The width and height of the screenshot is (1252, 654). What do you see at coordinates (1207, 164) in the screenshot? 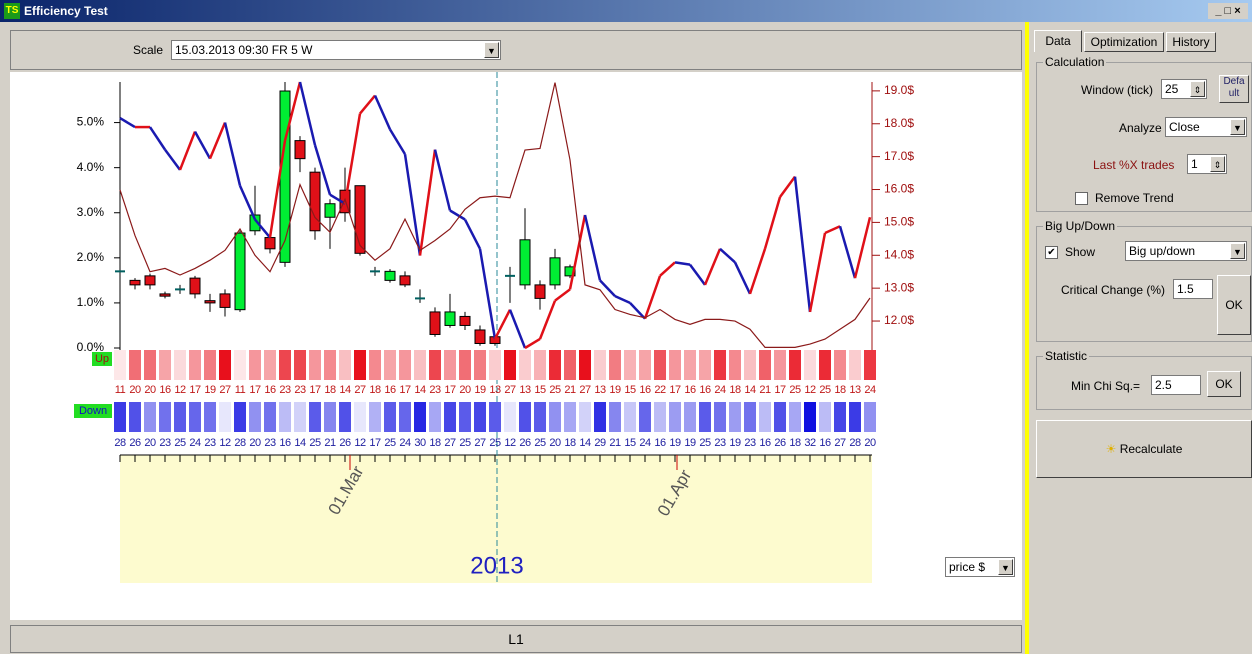
I see `spin-box: 1 ⇕` at bounding box center [1207, 164].